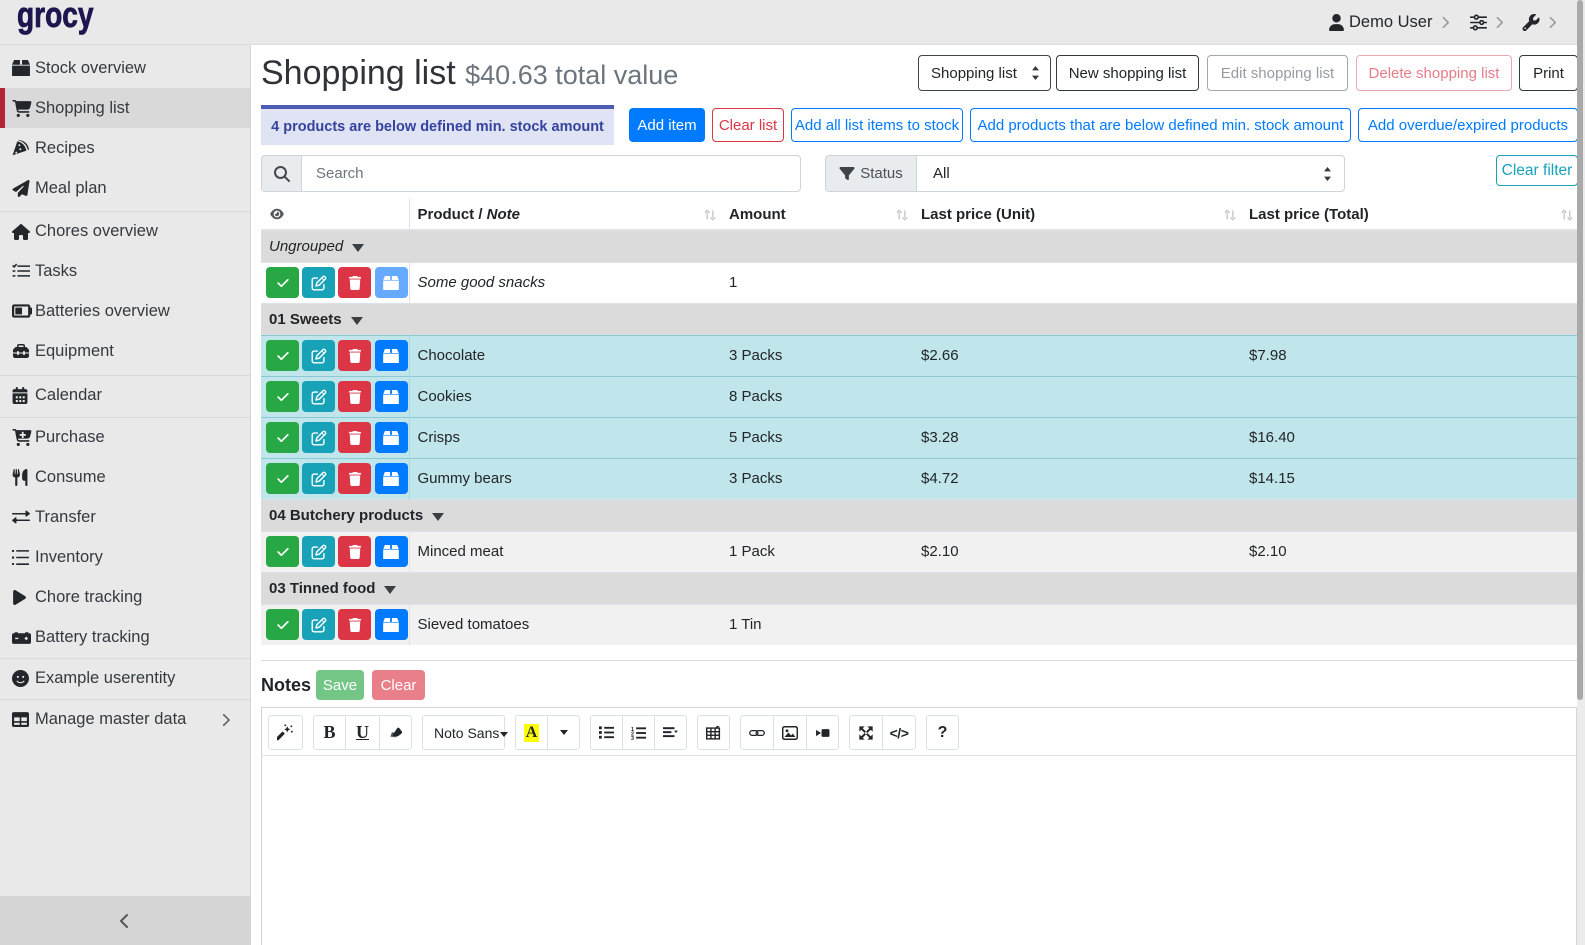 The height and width of the screenshot is (945, 1585). Describe the element at coordinates (632, 729) in the screenshot. I see `svg-text: 1` at that location.